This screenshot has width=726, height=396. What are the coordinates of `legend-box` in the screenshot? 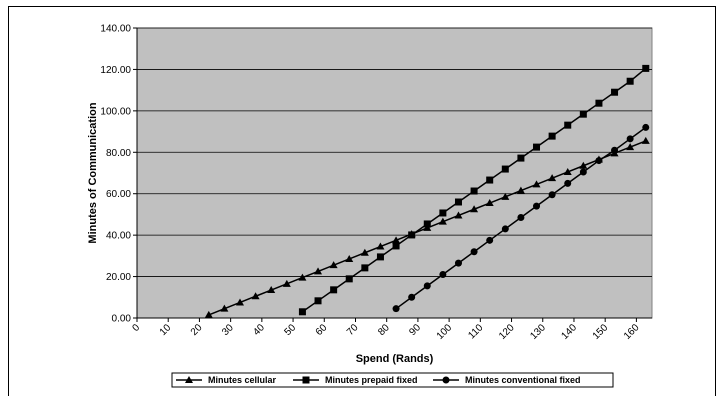 It's located at (392, 380).